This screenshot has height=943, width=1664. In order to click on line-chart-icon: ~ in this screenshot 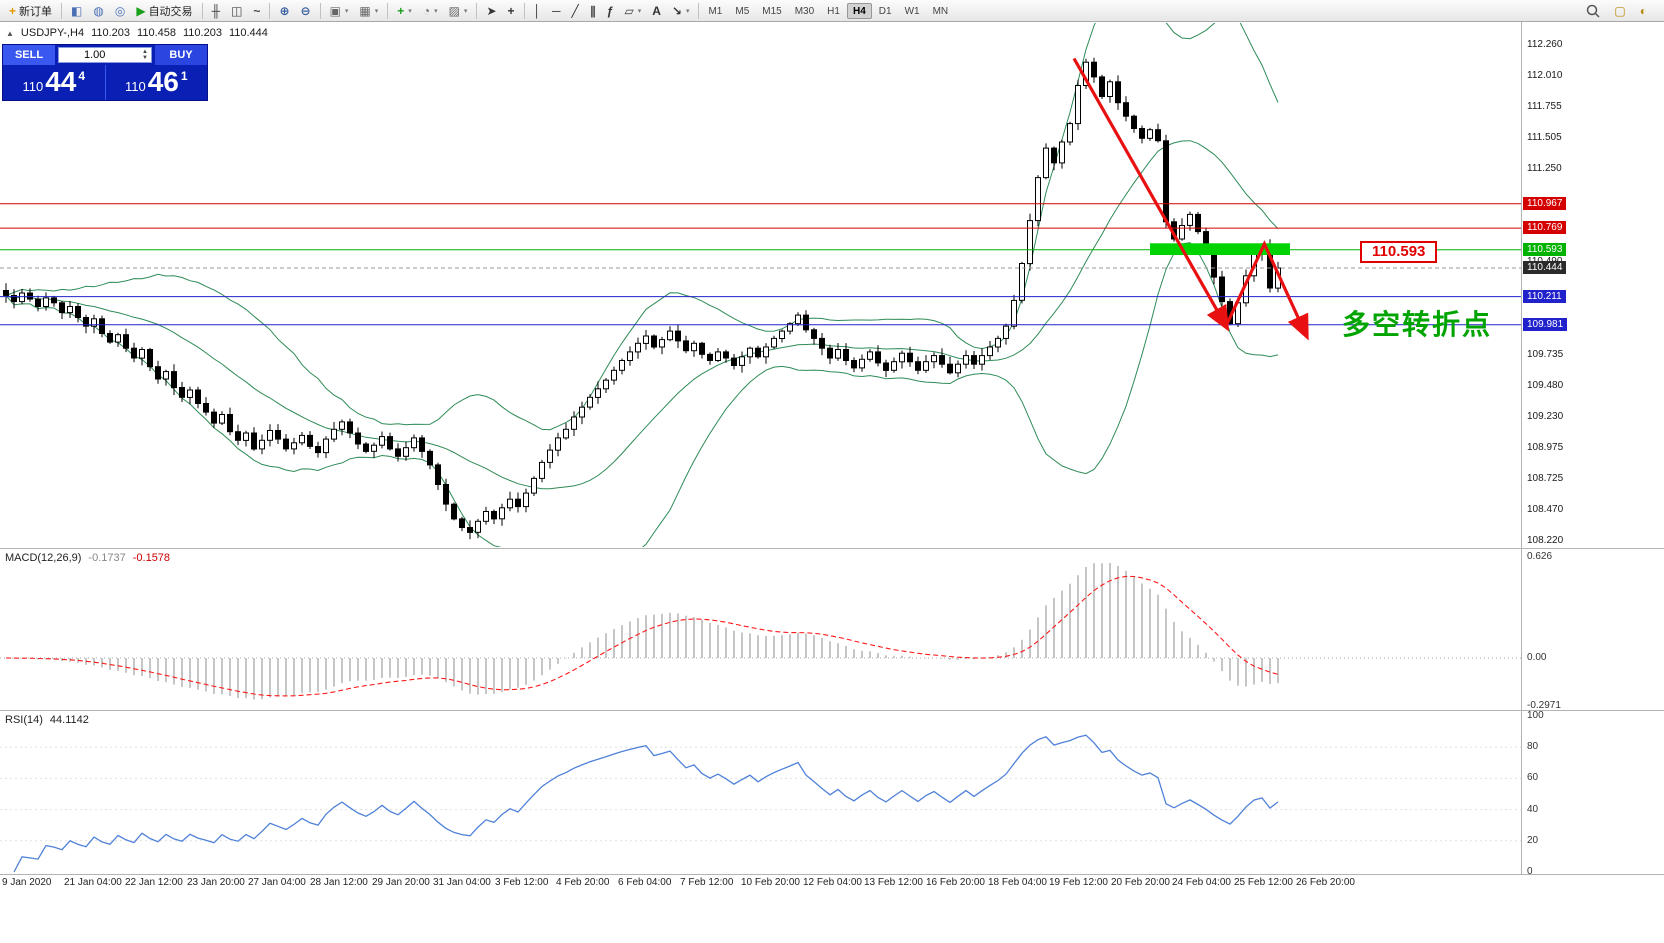, I will do `click(257, 10)`.